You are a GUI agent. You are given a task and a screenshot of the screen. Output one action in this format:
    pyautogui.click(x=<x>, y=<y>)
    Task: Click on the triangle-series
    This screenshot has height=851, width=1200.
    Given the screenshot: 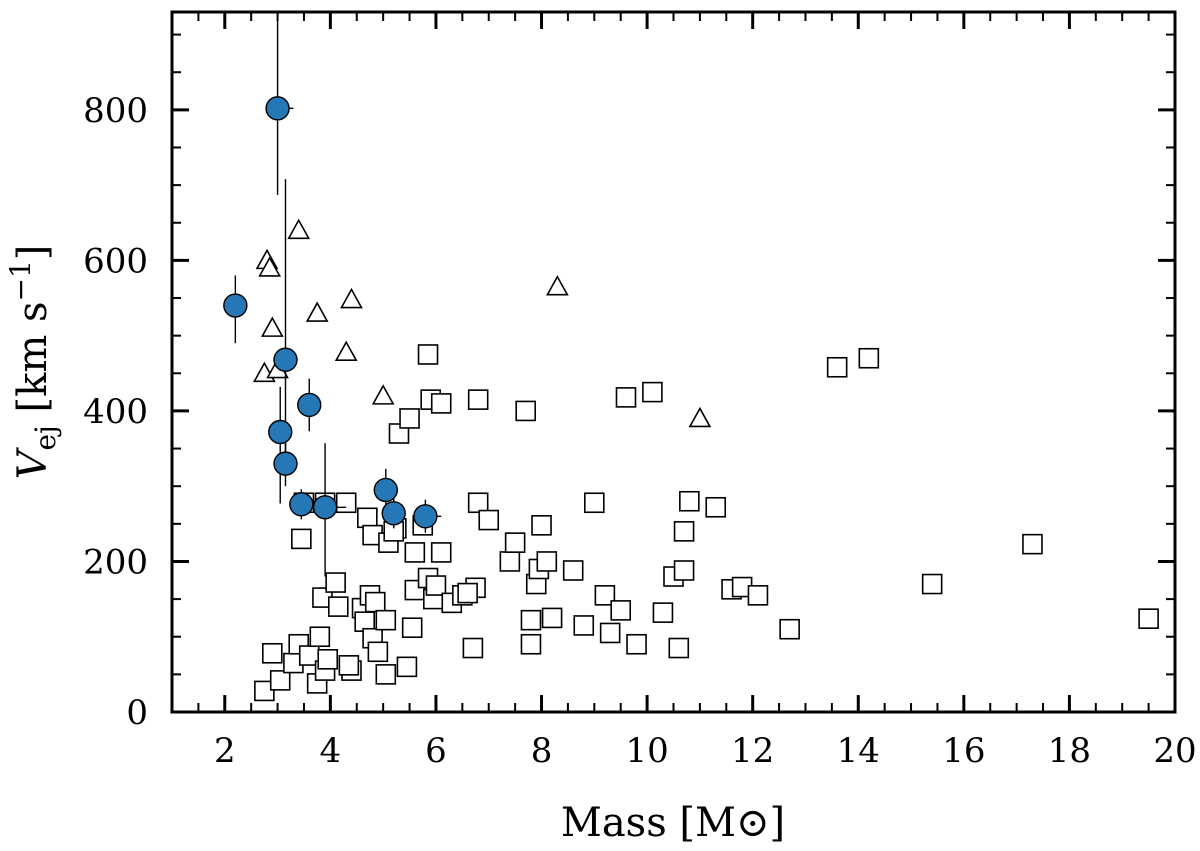 What is the action you would take?
    pyautogui.click(x=482, y=323)
    